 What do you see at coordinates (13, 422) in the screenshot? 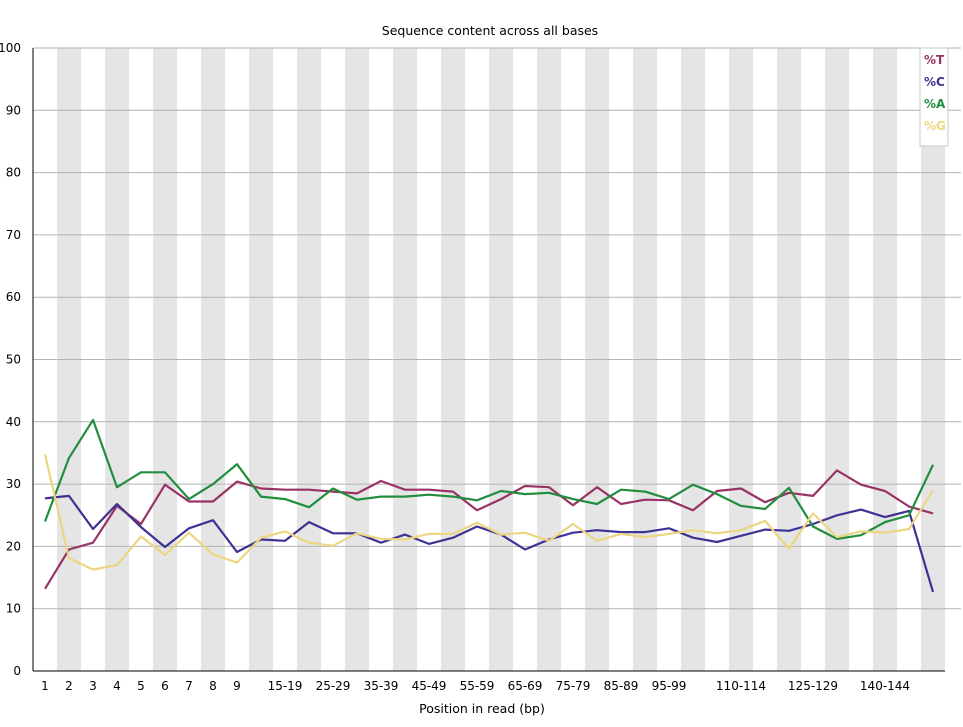
I see `y-tick-label-40: 40` at bounding box center [13, 422].